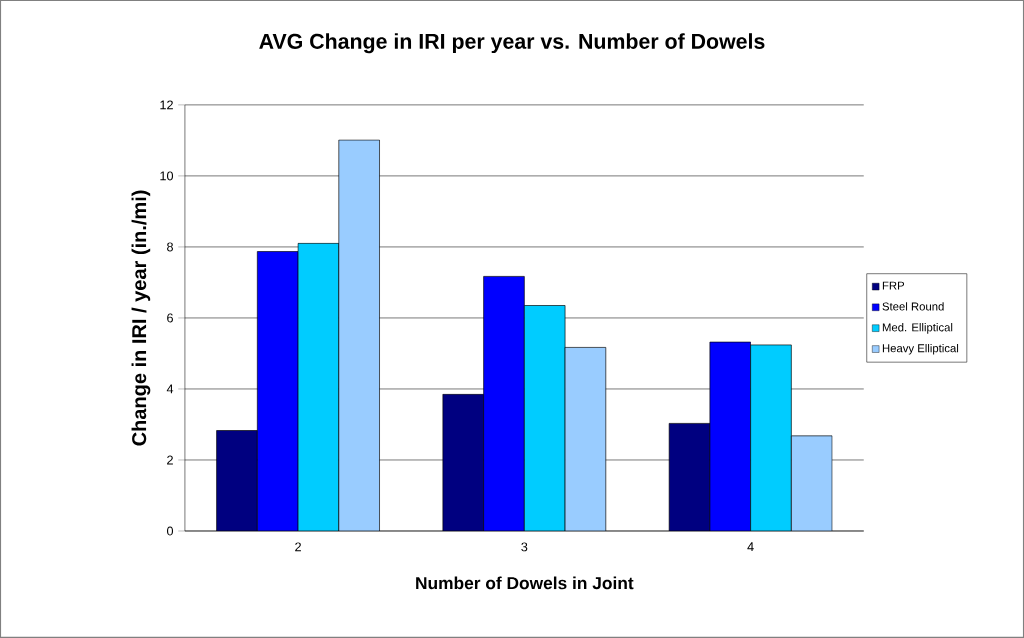  What do you see at coordinates (167, 176) in the screenshot?
I see `y-tick-label: 10` at bounding box center [167, 176].